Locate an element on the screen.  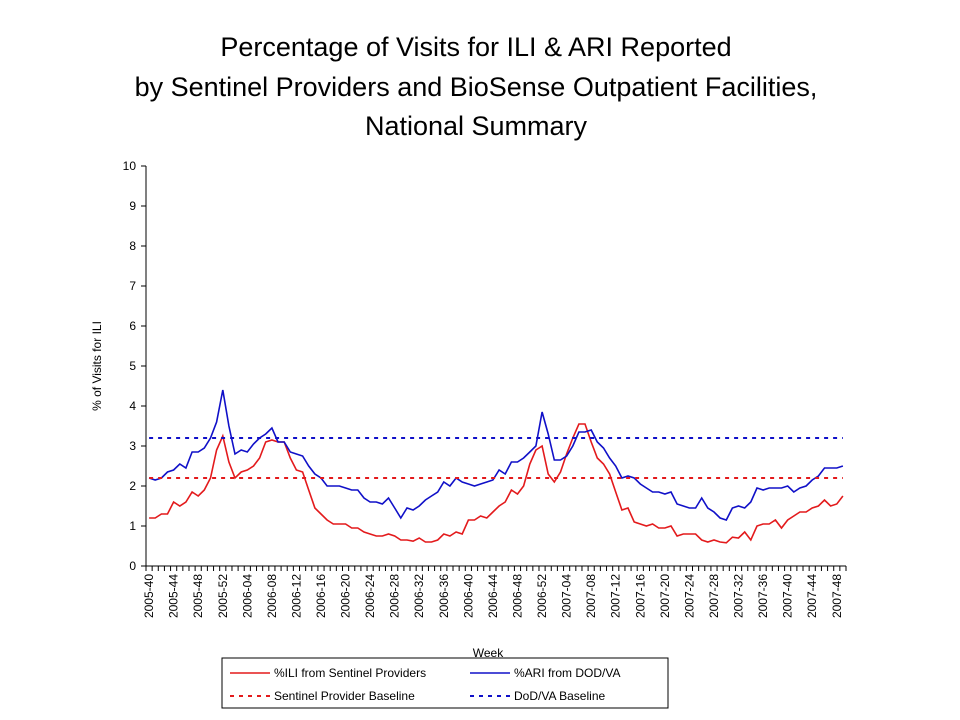
x-tick-label: 2006-04 is located at coordinates (247, 596).